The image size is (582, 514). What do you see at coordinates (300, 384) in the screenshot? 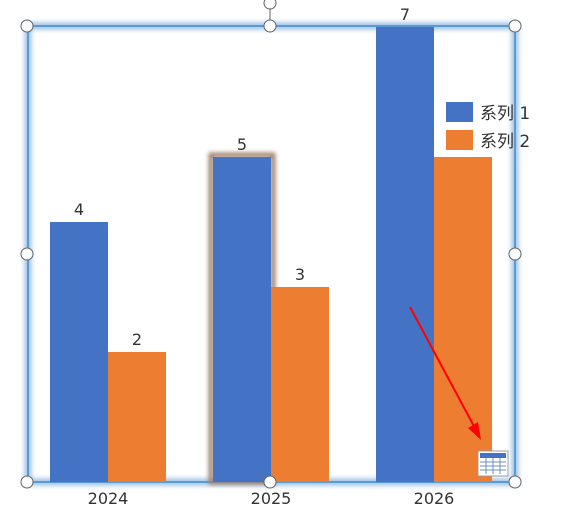
I see `bar-series-2-2025` at bounding box center [300, 384].